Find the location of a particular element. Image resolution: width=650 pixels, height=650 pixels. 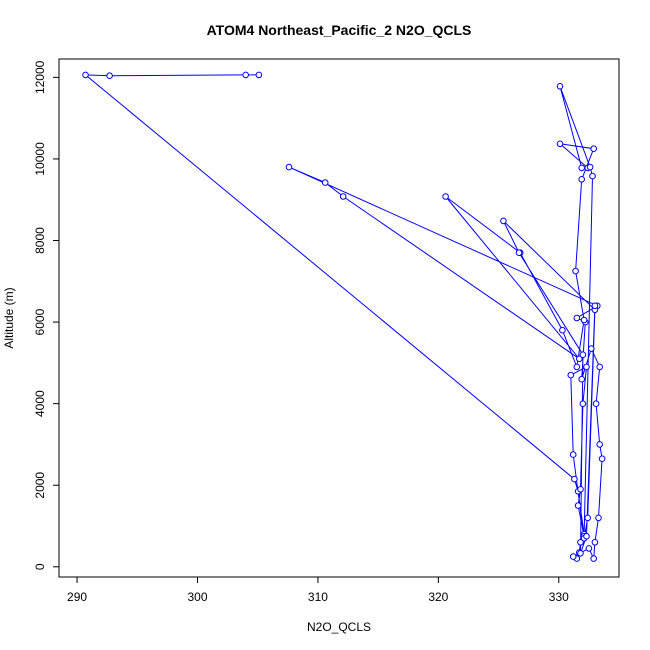

y-tick-label-1: 2000 is located at coordinates (40, 485).